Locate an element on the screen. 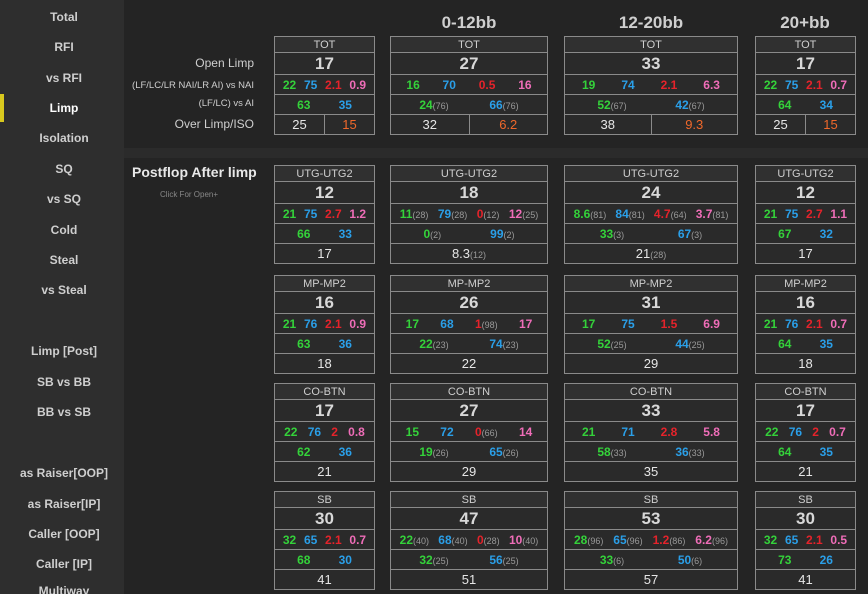 This screenshot has height=594, width=868. stat-g-value: 58 is located at coordinates (604, 451).